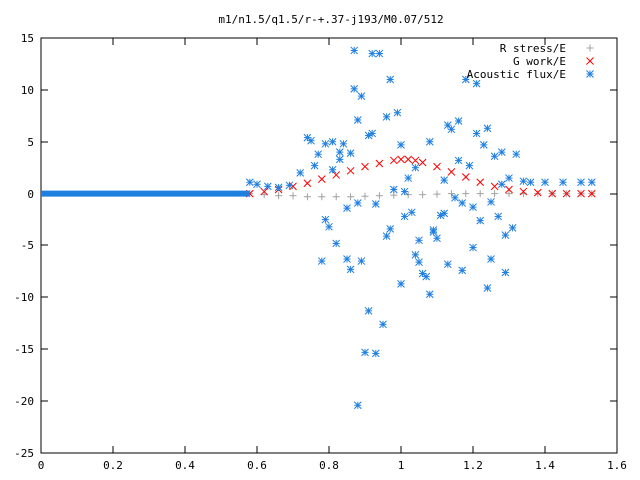 This screenshot has width=640, height=480. Describe the element at coordinates (617, 465) in the screenshot. I see `x-tick-label: 1.6` at that location.